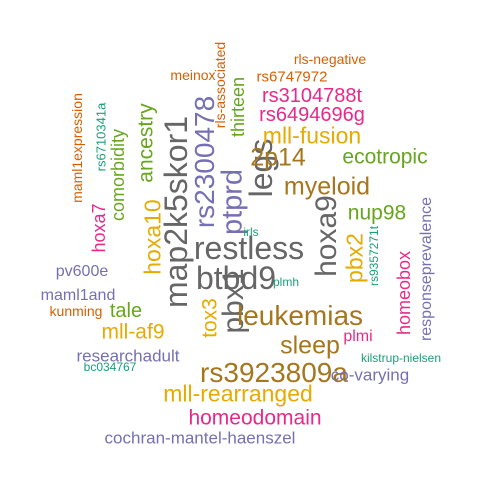  What do you see at coordinates (200, 438) in the screenshot?
I see `word: cochran-mantel-haenszel` at bounding box center [200, 438].